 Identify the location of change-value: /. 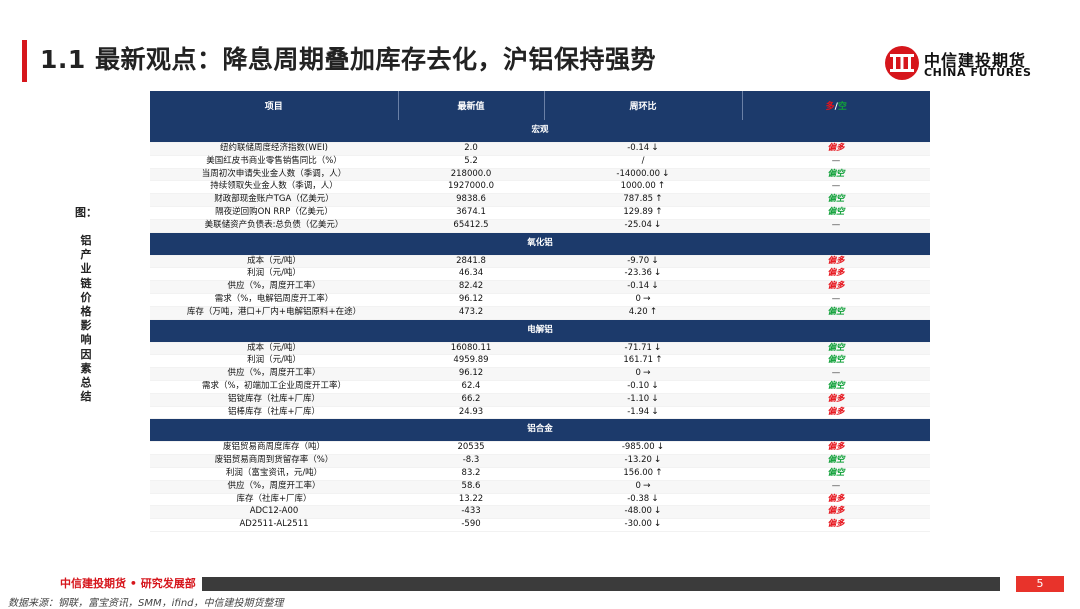
(643, 160).